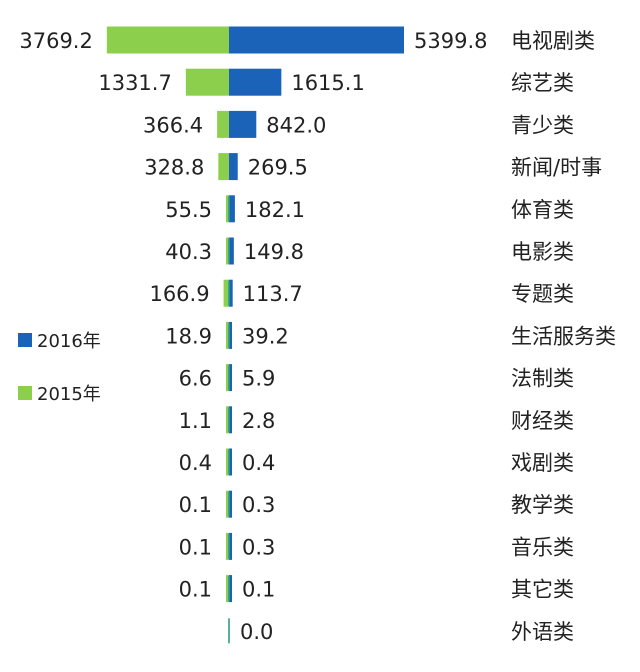 This screenshot has width=640, height=672. What do you see at coordinates (258, 421) in the screenshot?
I see `value-label-2016-9: 2.8` at bounding box center [258, 421].